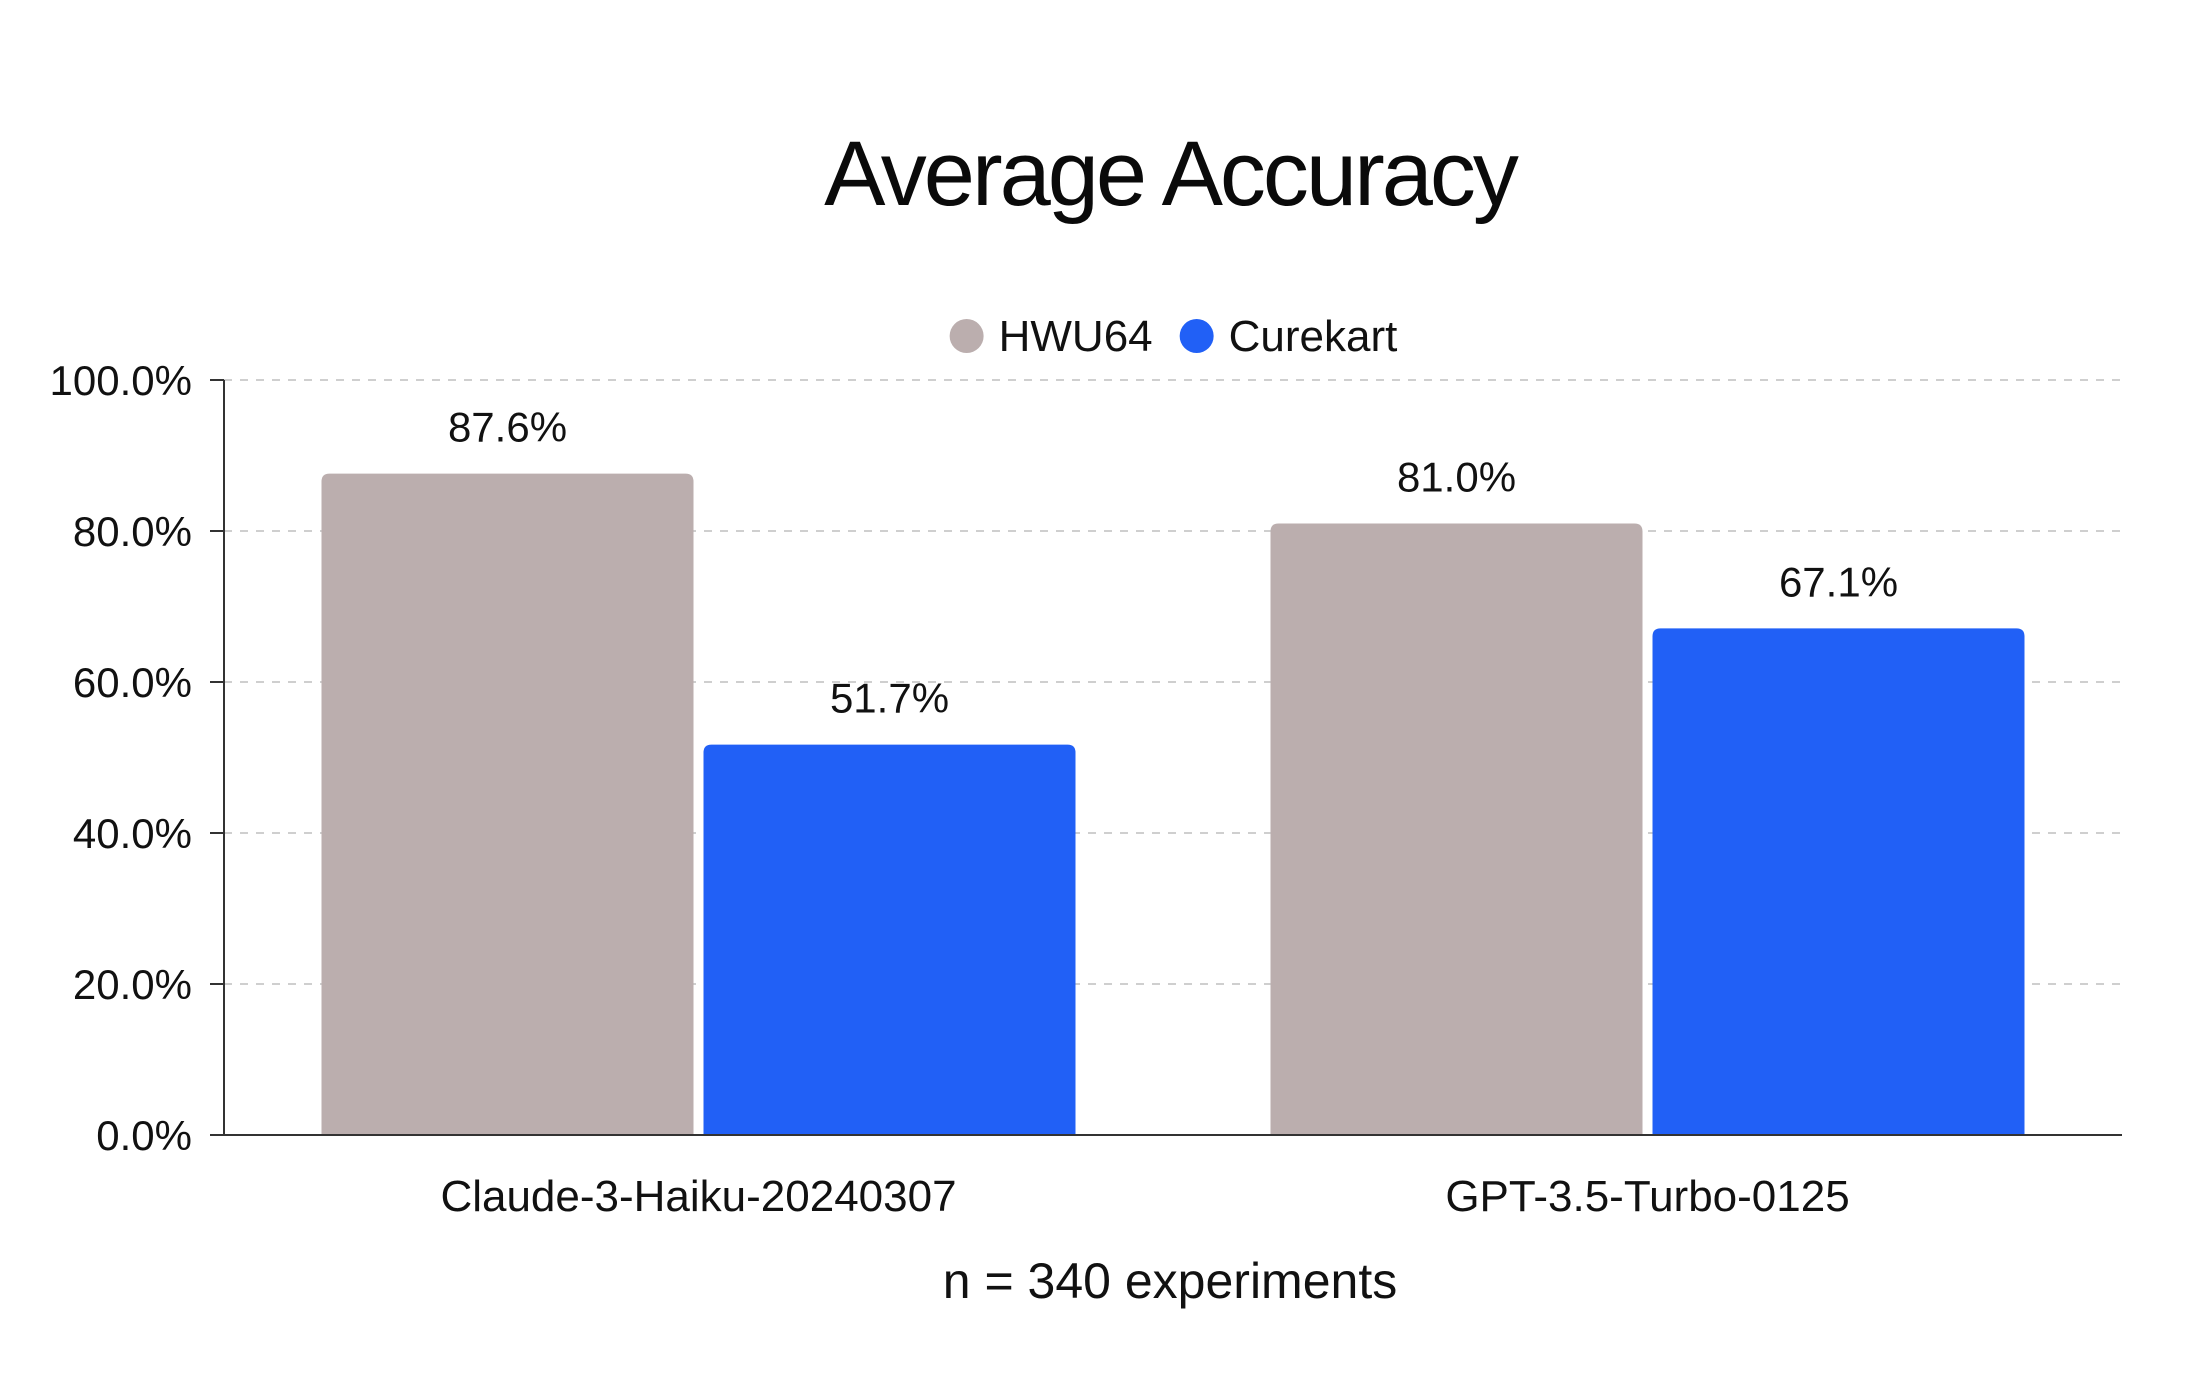 This screenshot has width=2190, height=1384. I want to click on chart-title: Average Accuracy, so click(1171, 174).